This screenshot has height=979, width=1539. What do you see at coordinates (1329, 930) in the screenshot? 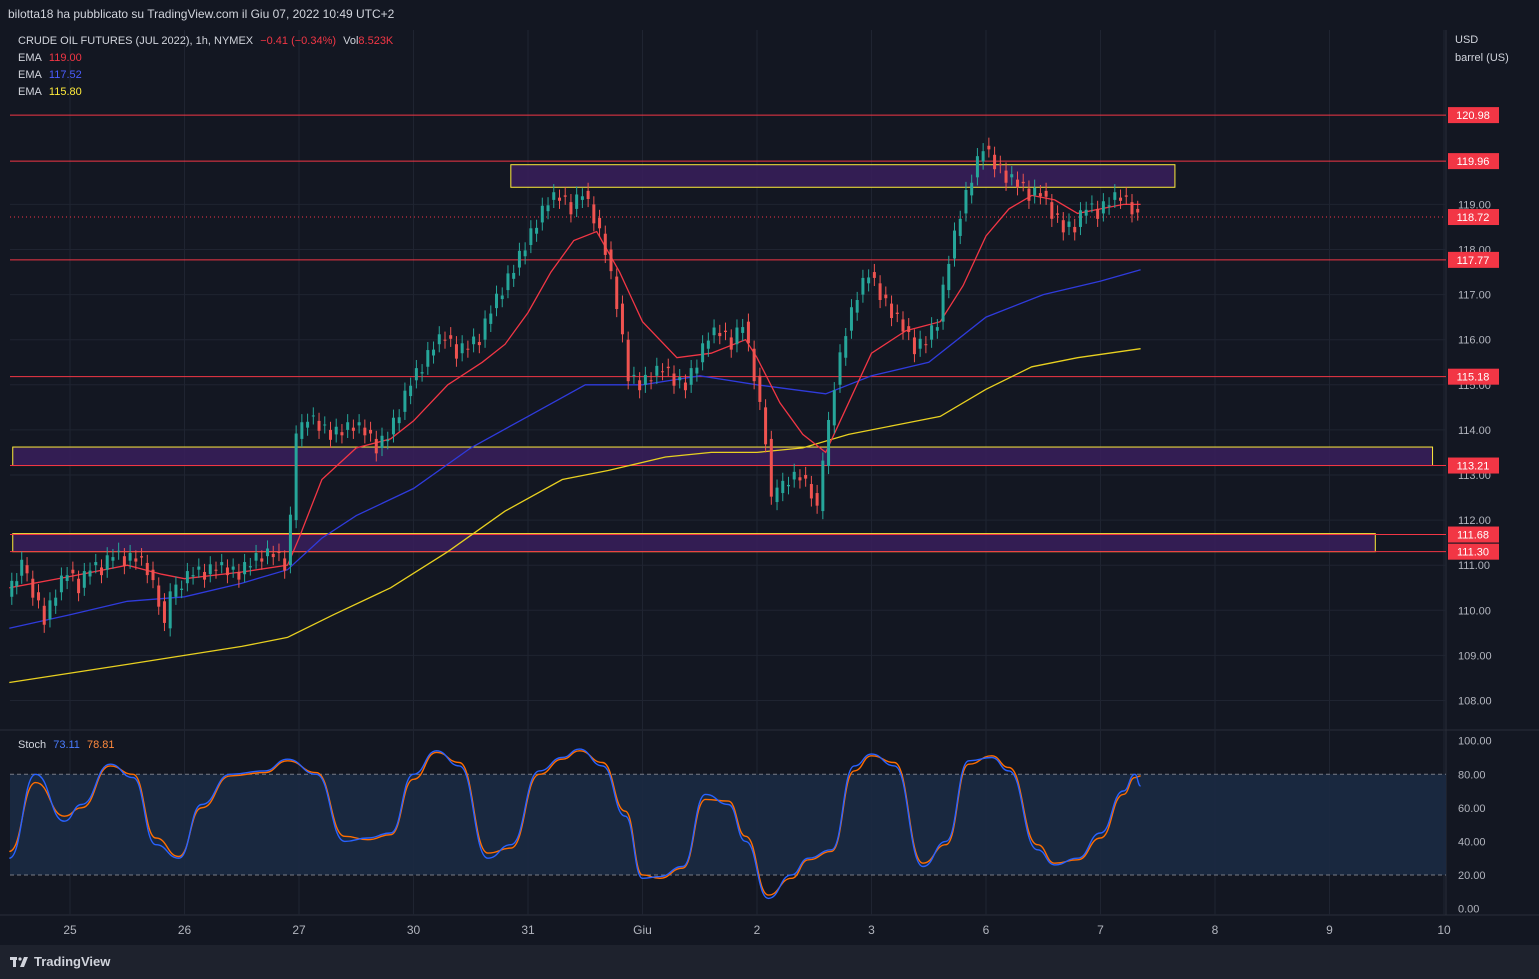
I see `time-tick-label: 9` at bounding box center [1329, 930].